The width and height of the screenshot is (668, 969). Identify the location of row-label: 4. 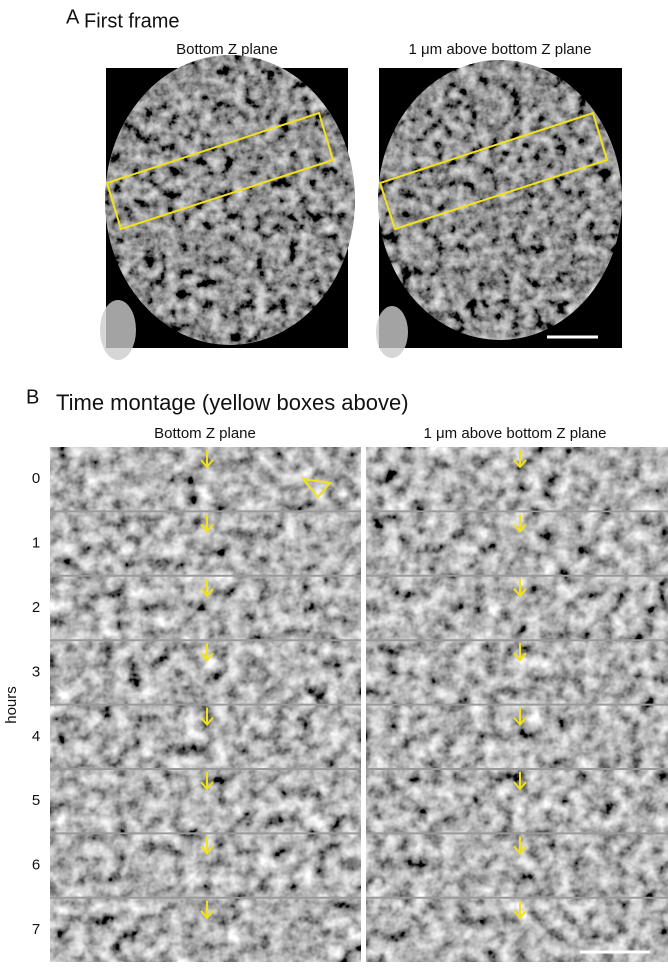
(36, 736).